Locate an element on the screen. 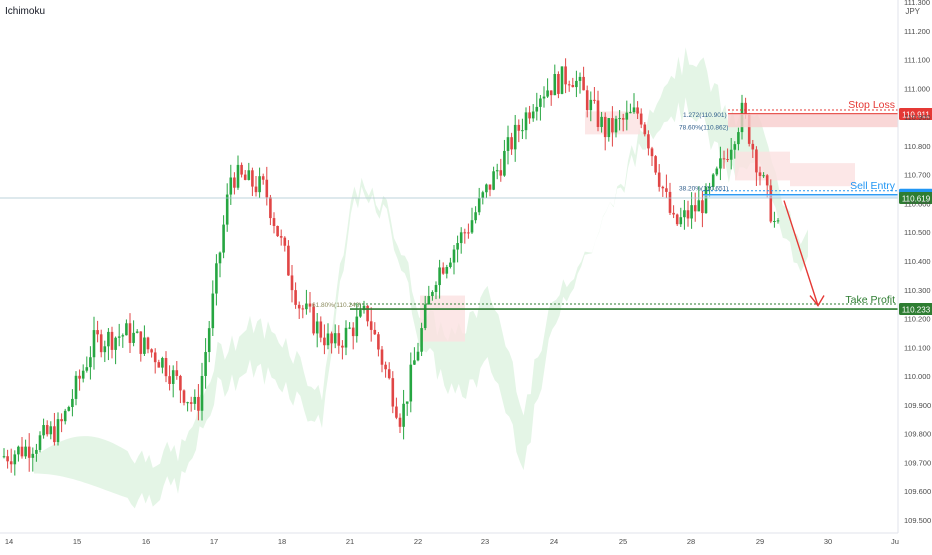  indicator-label: Ichimoku is located at coordinates (25, 11).